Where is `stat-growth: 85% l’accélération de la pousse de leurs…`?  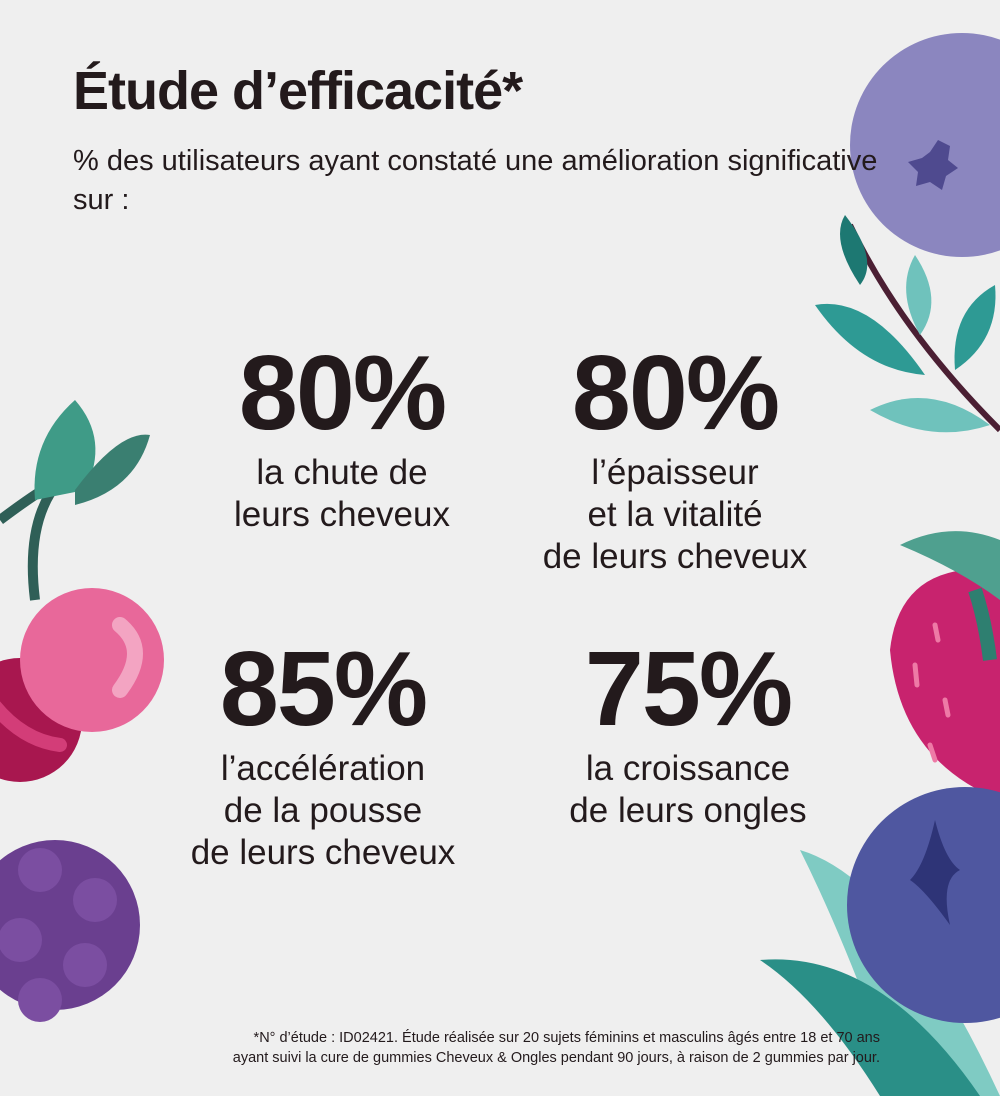 stat-growth: 85% l’accélération de la pousse de leurs… is located at coordinates (323, 755).